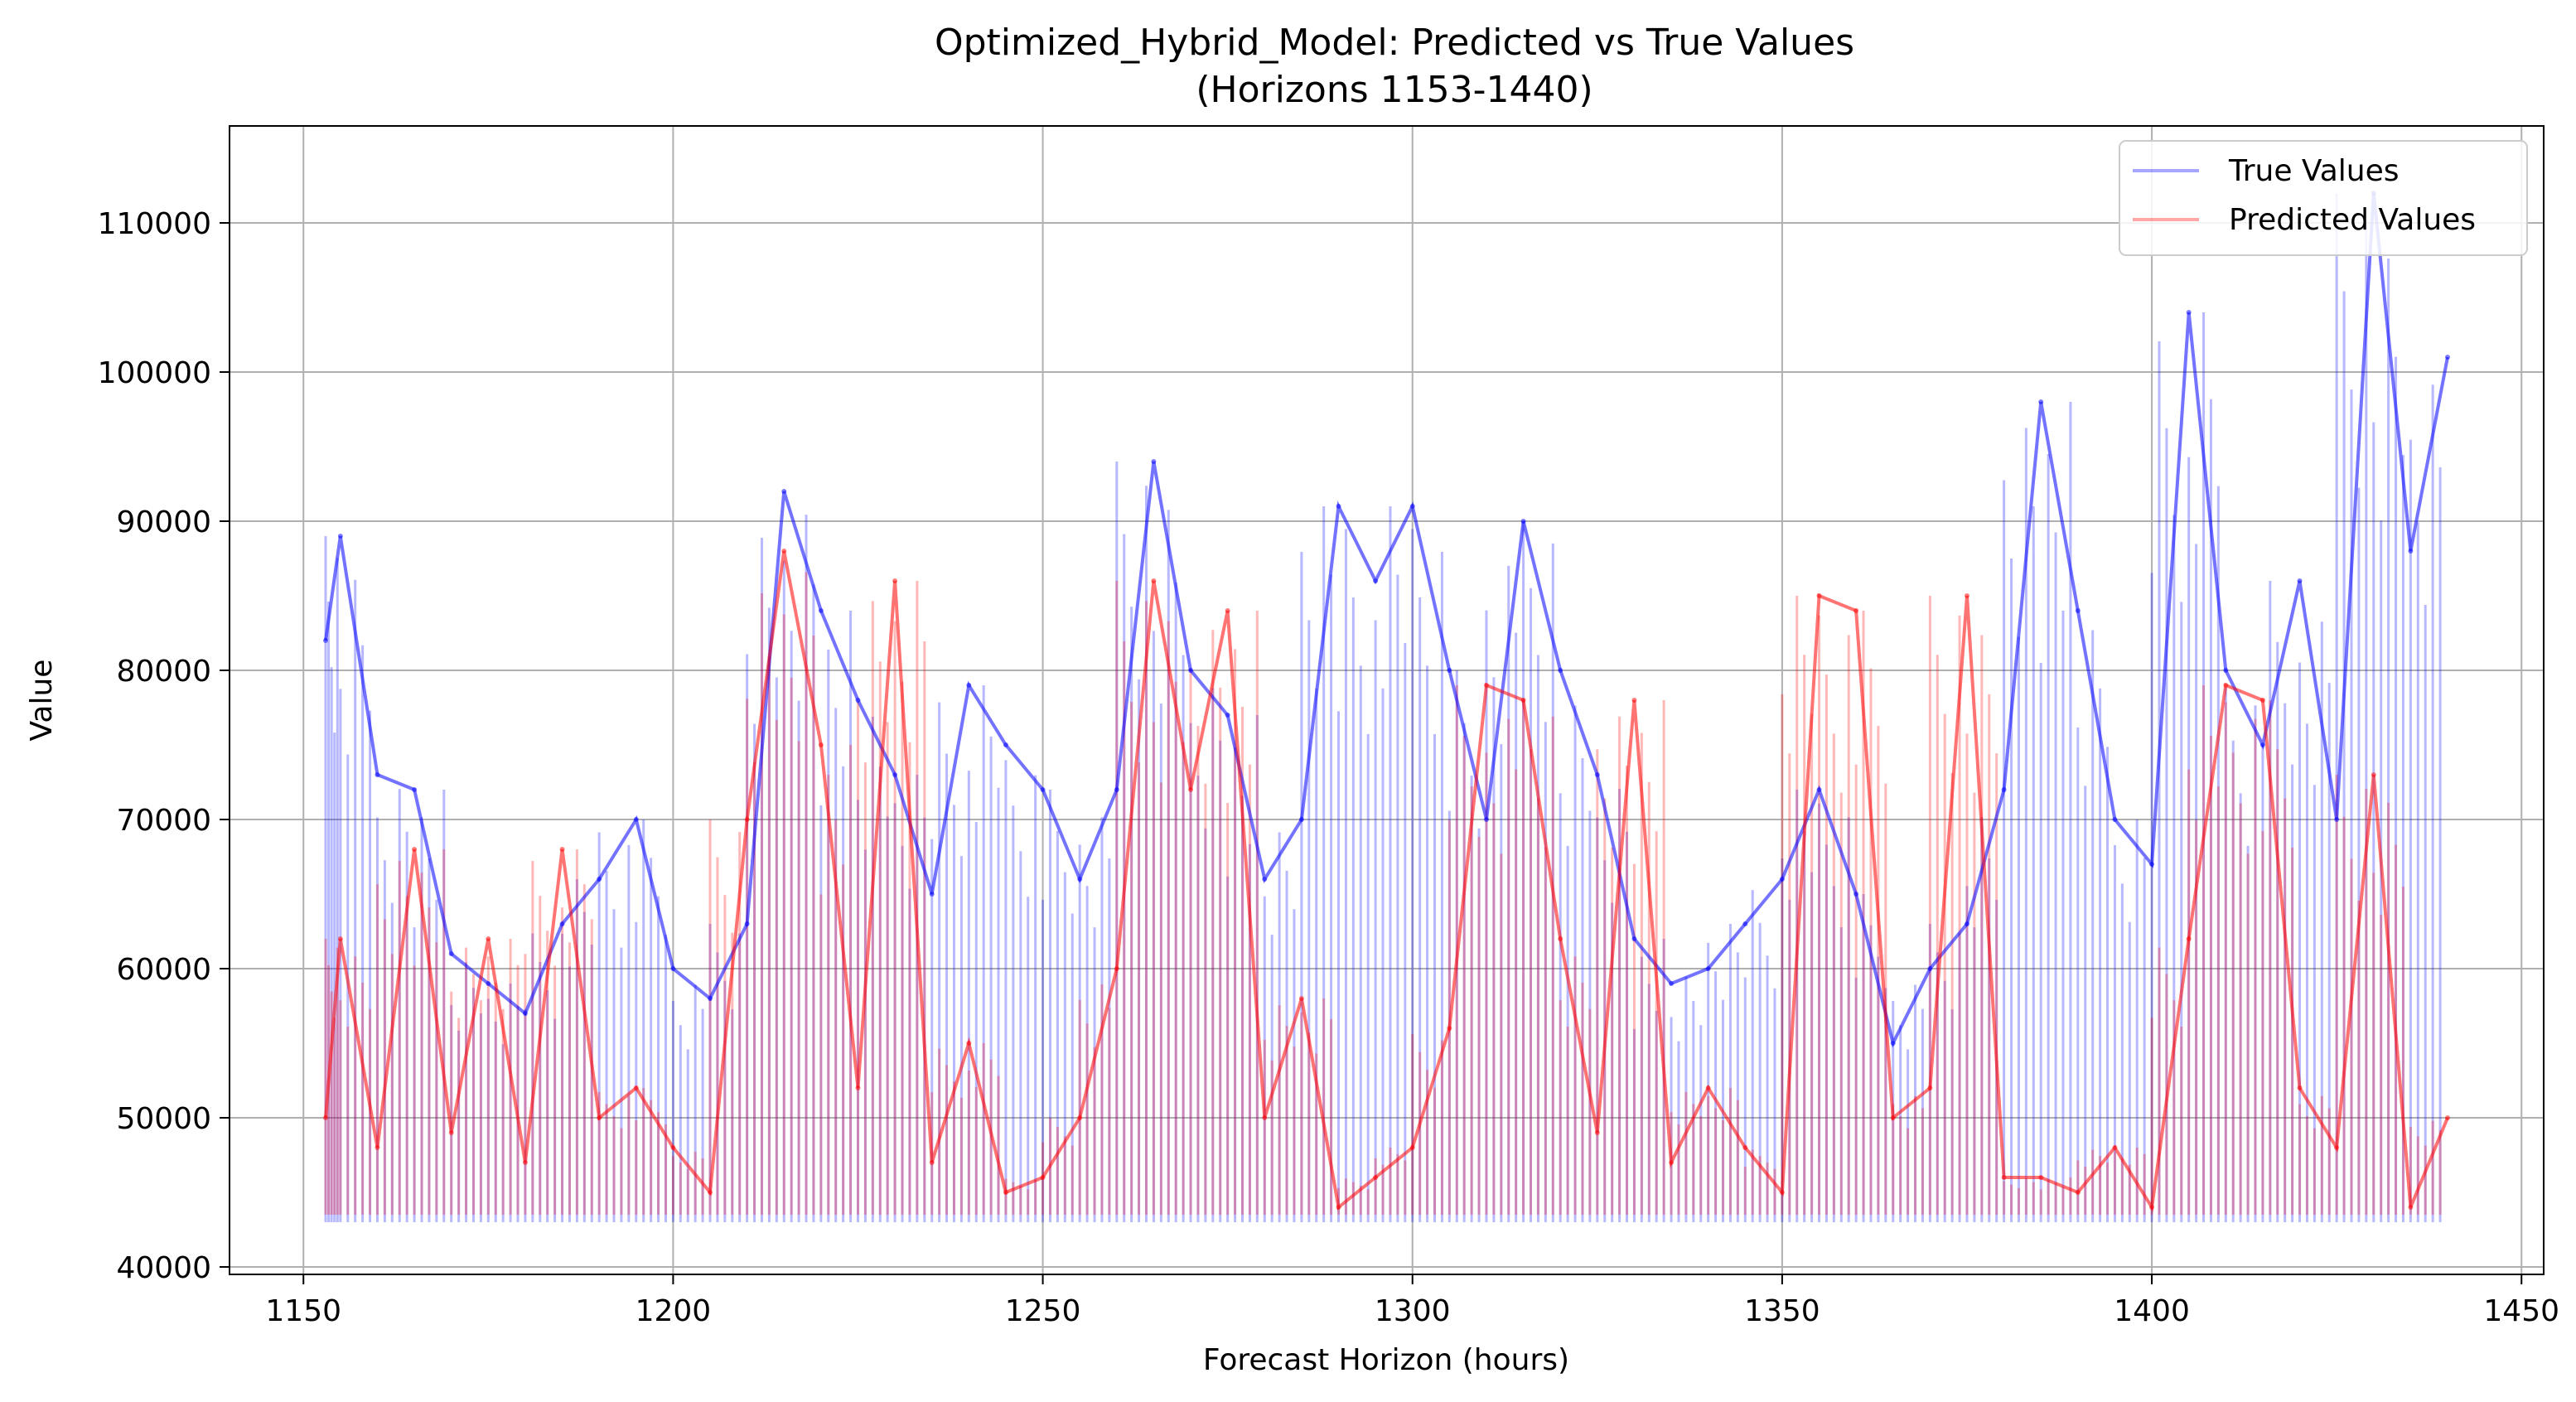  What do you see at coordinates (163, 1268) in the screenshot?
I see `y-tick-label: 40000` at bounding box center [163, 1268].